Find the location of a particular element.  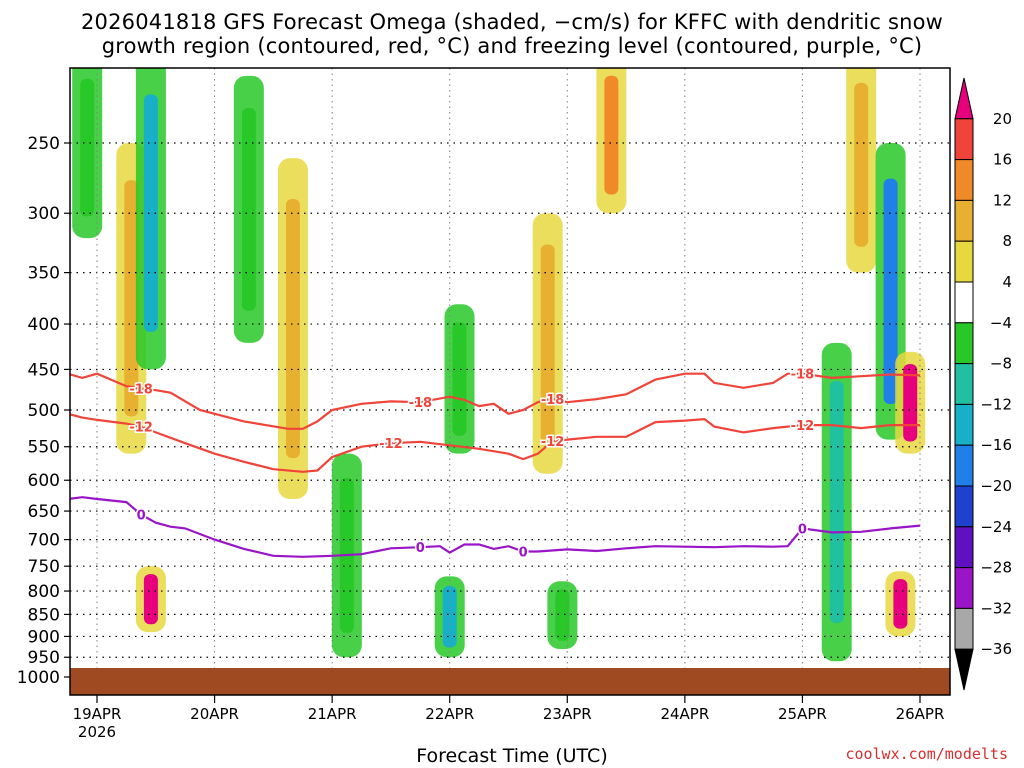

xtick-label-22APR: 22APR is located at coordinates (449, 714).